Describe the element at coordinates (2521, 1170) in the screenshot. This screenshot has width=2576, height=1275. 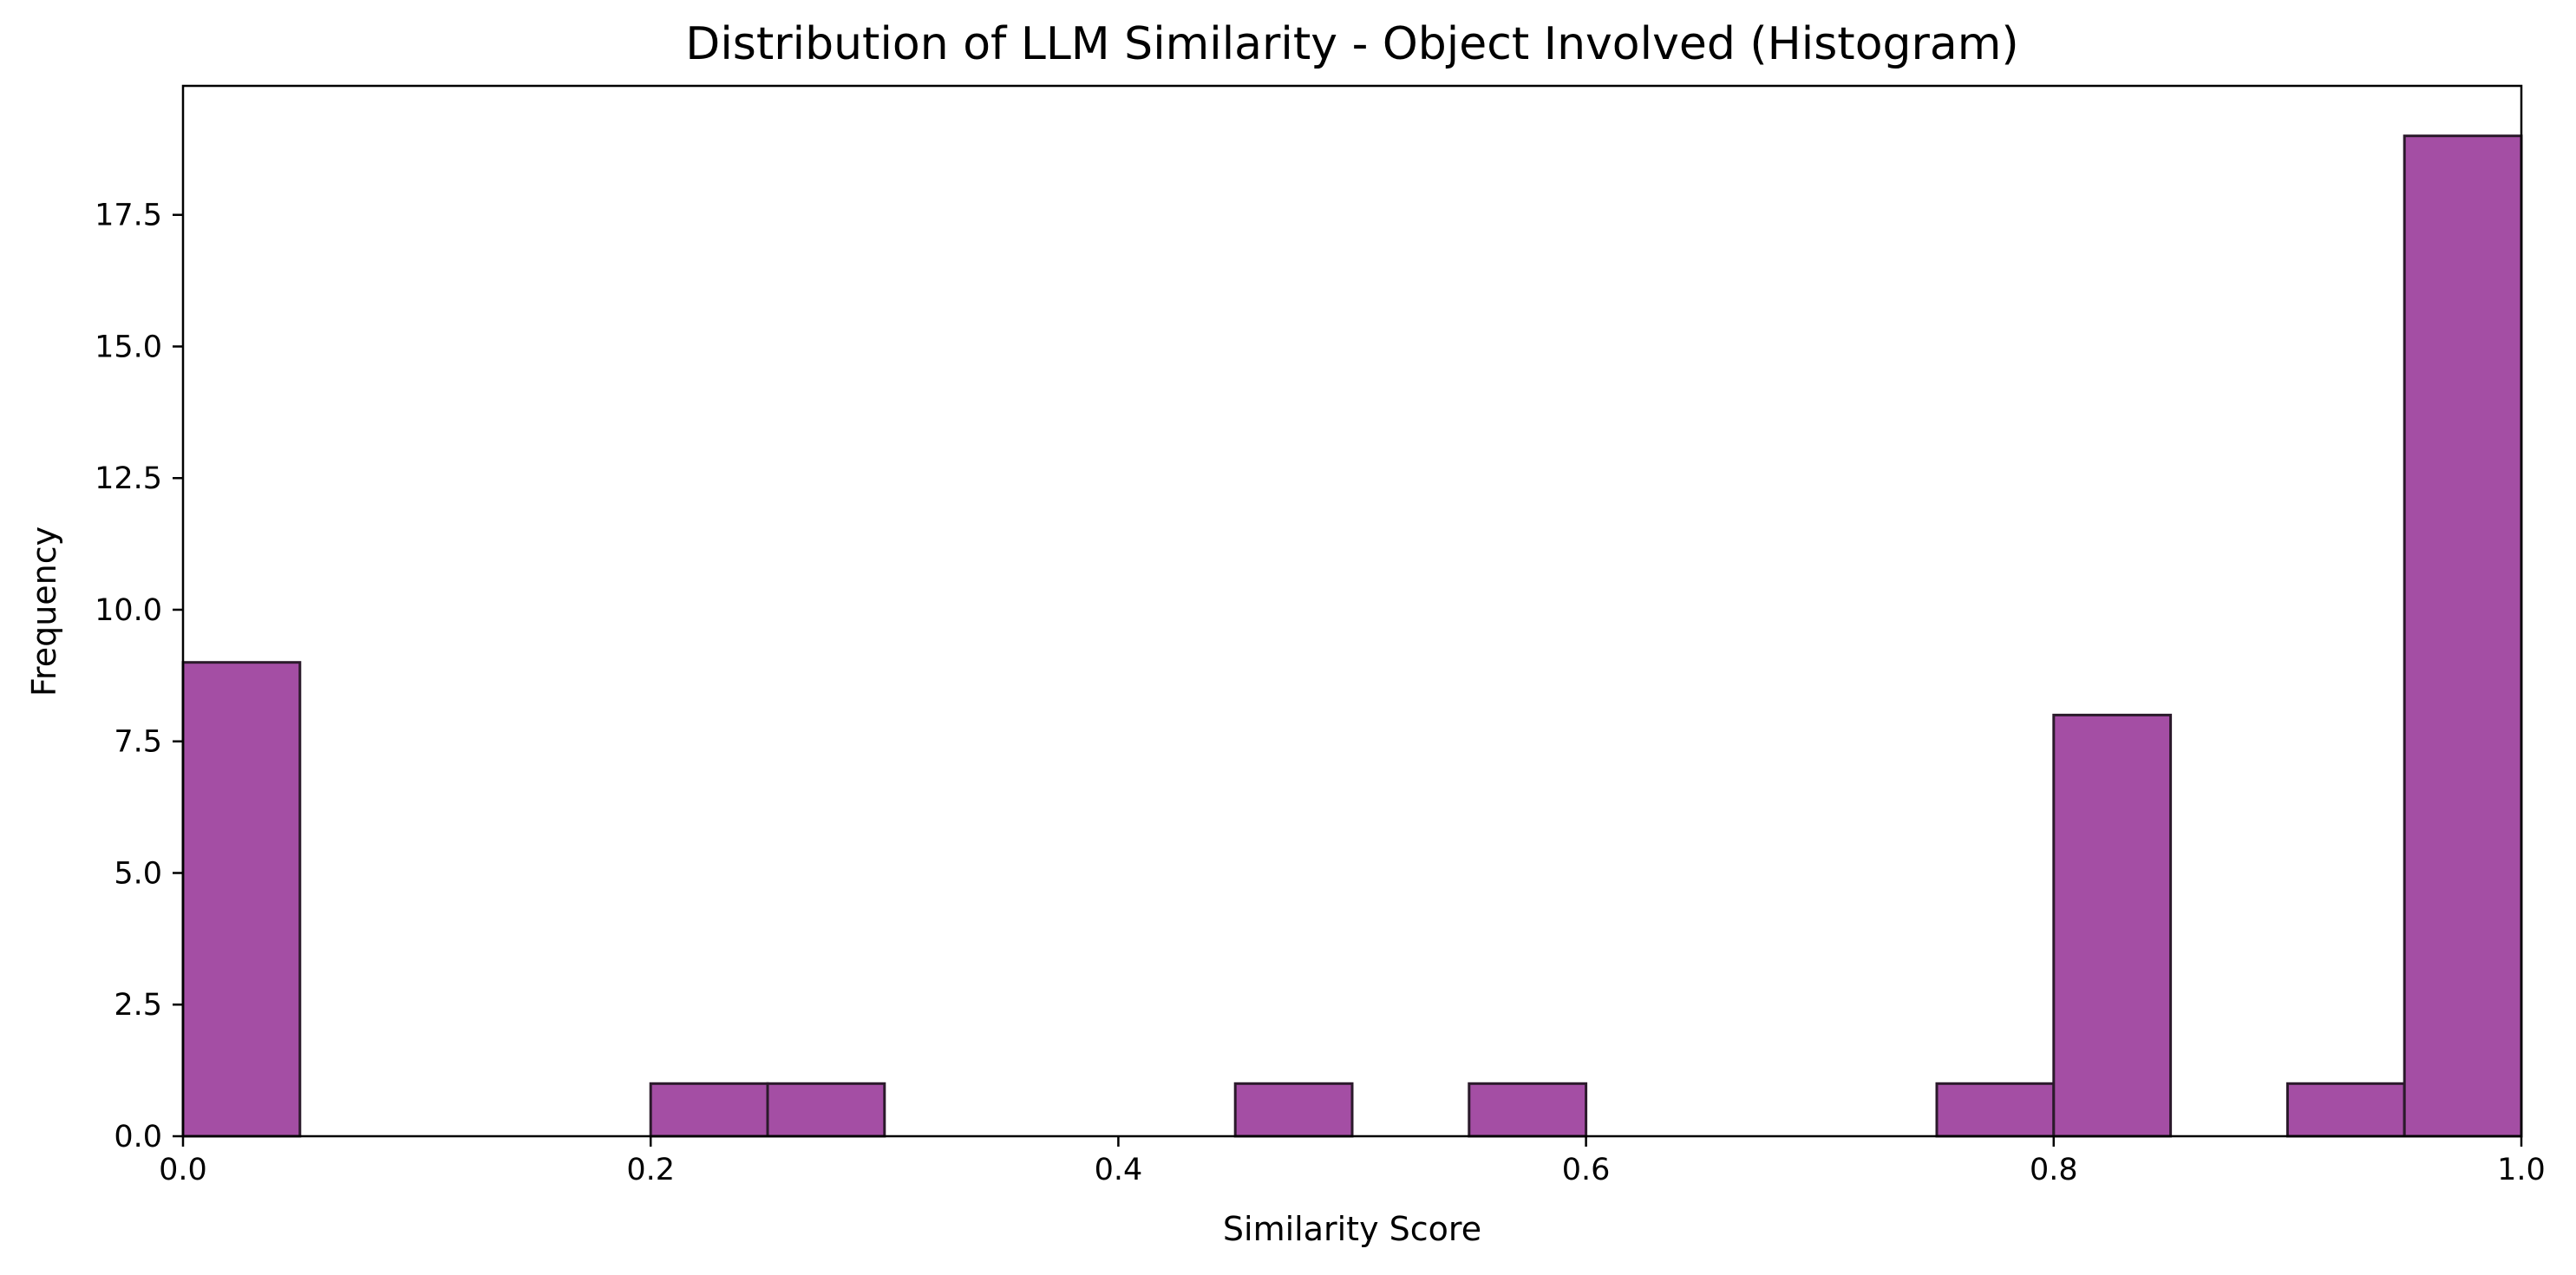
I see `x-tick-label: 1.0` at that location.